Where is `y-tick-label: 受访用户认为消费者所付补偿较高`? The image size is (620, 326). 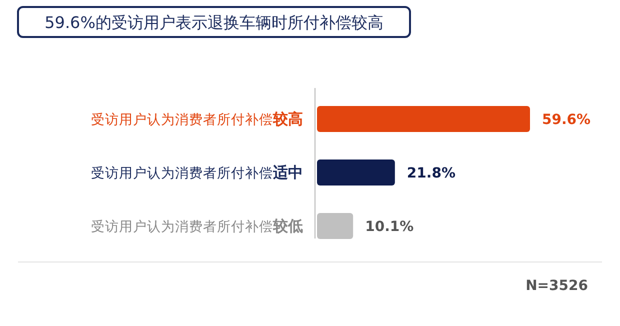 y-tick-label: 受访用户认为消费者所付补偿较高 is located at coordinates (197, 119).